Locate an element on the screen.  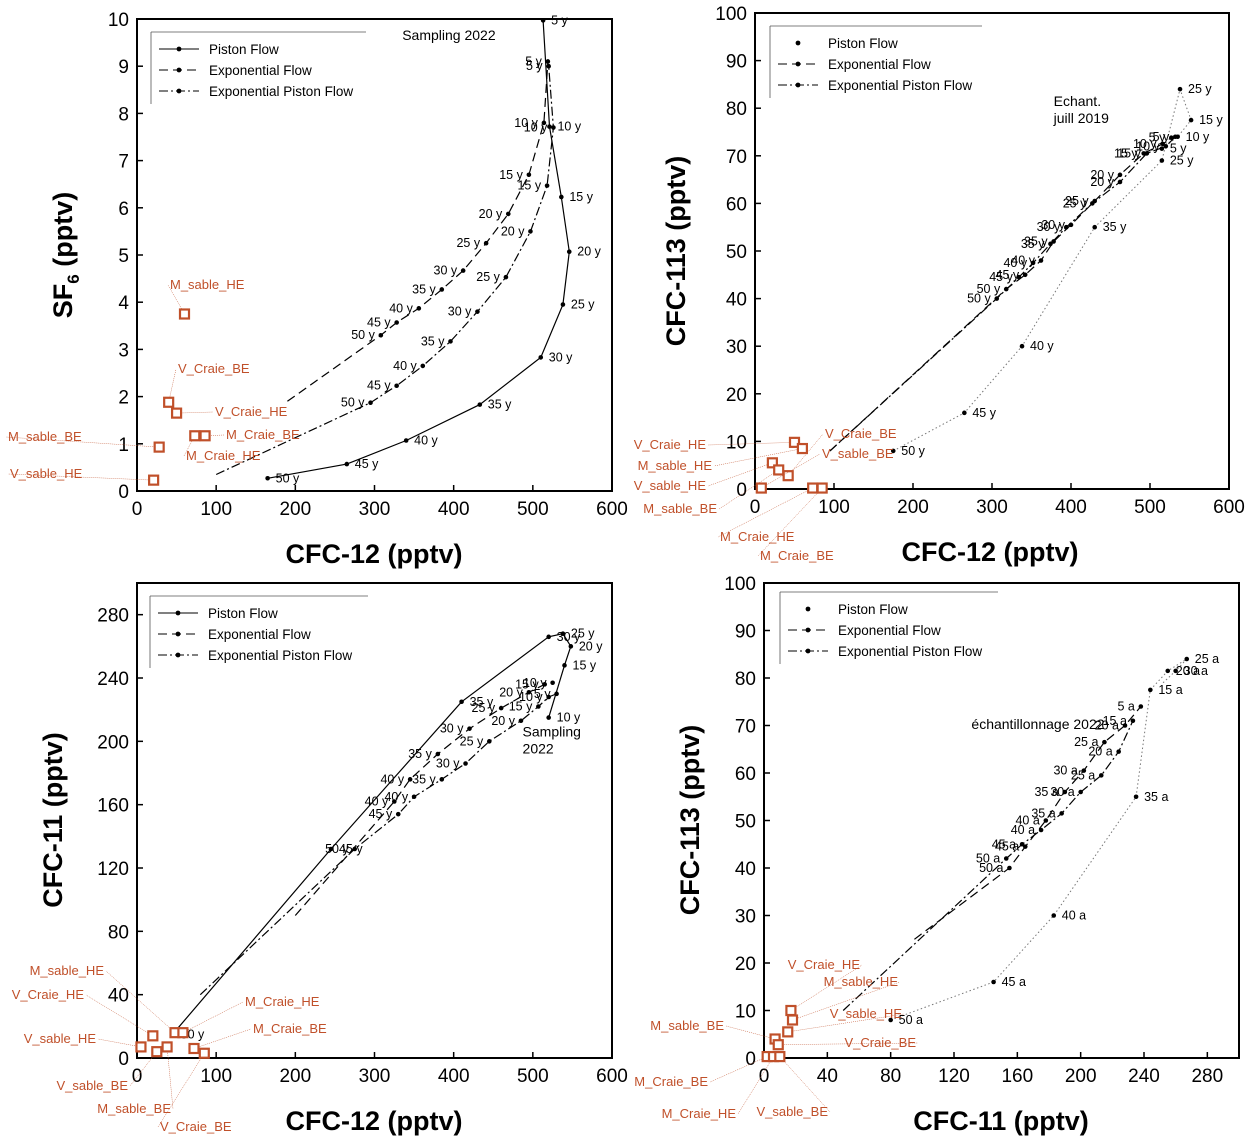
chart-annotation: 2022 is located at coordinates (538, 749).